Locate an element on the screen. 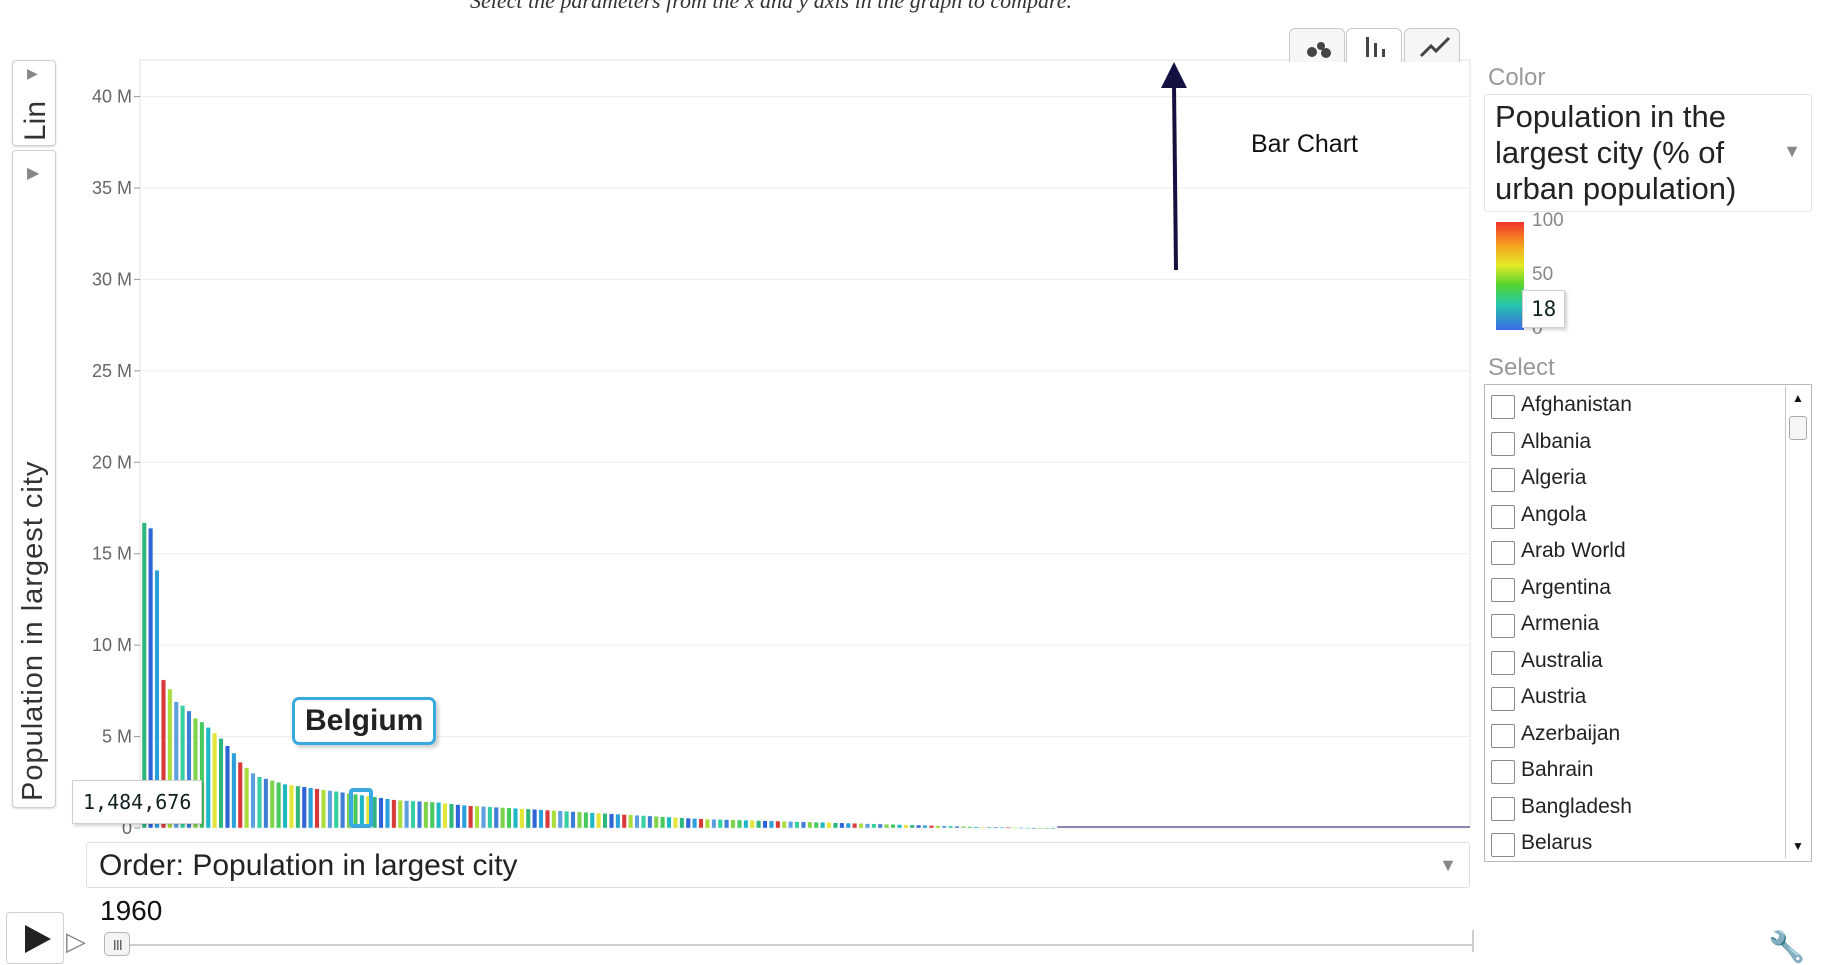 This screenshot has height=965, width=1824. line-chart-button is located at coordinates (1432, 45).